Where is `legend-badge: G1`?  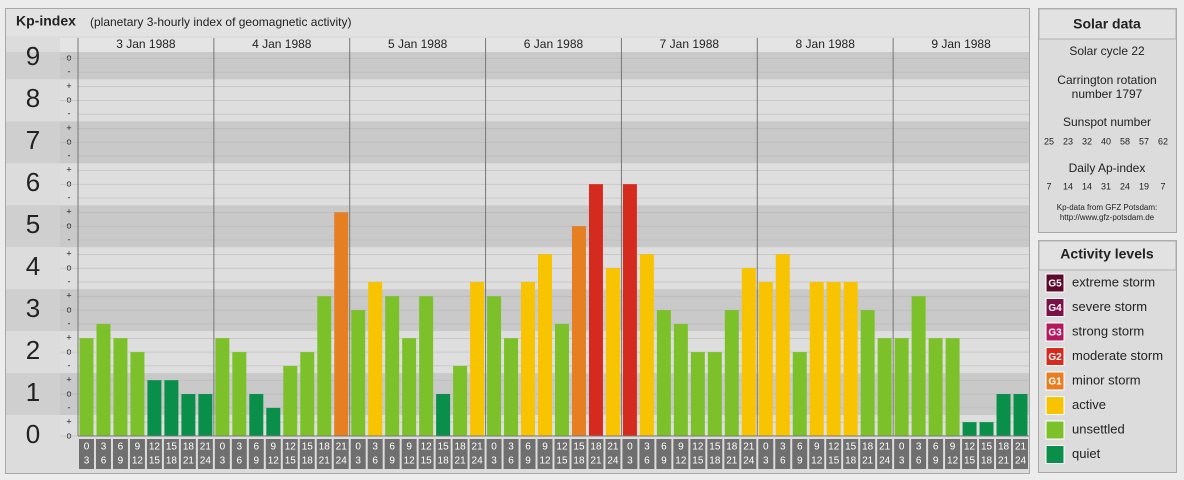 legend-badge: G1 is located at coordinates (1055, 382).